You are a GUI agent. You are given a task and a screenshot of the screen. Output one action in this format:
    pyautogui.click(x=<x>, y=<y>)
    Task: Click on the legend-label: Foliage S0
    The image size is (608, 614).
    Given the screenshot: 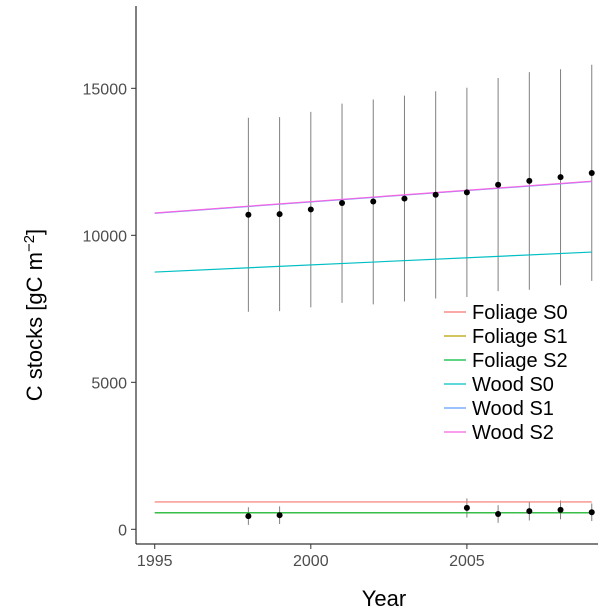 What is the action you would take?
    pyautogui.click(x=520, y=313)
    